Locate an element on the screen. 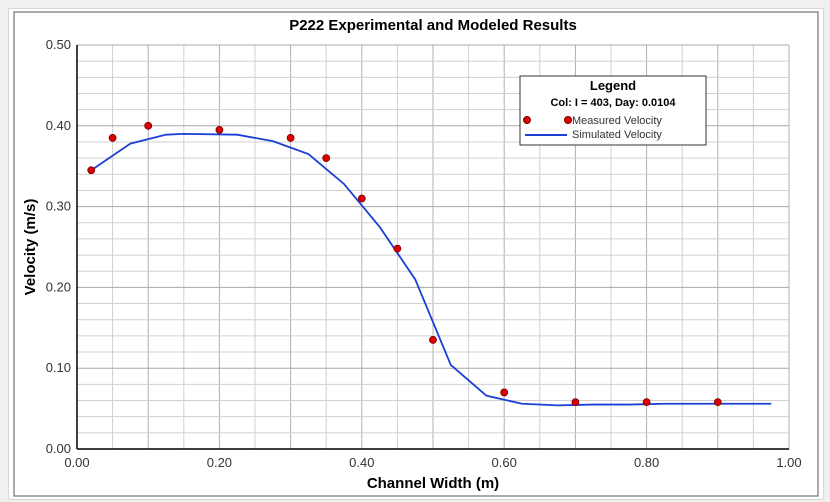 This screenshot has width=830, height=502. x-tick-label: 0.00 is located at coordinates (76, 462).